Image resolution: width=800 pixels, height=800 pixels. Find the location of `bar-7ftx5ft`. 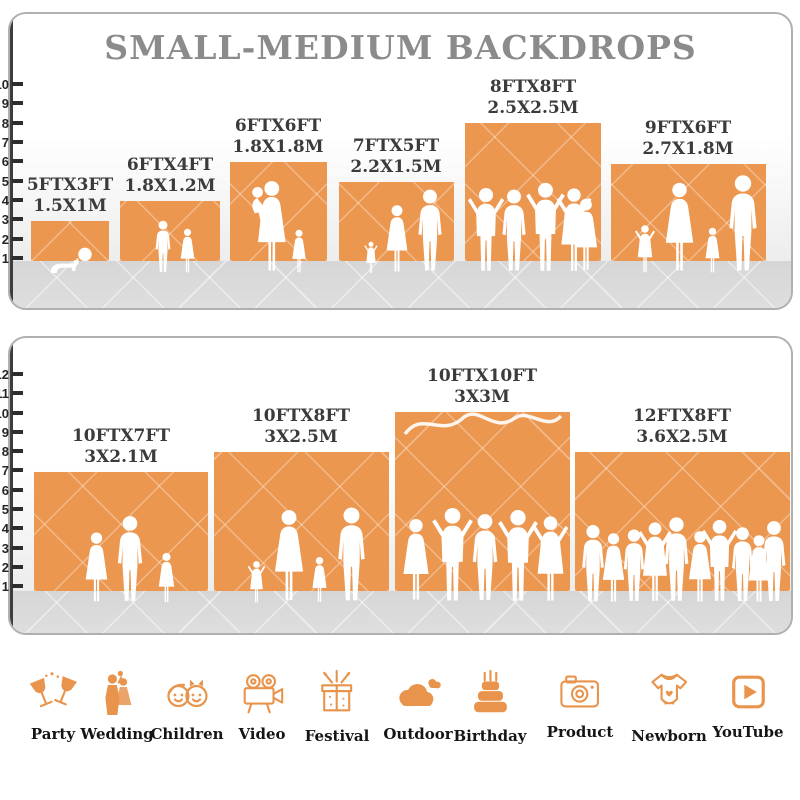

bar-7ftx5ft is located at coordinates (396, 227).